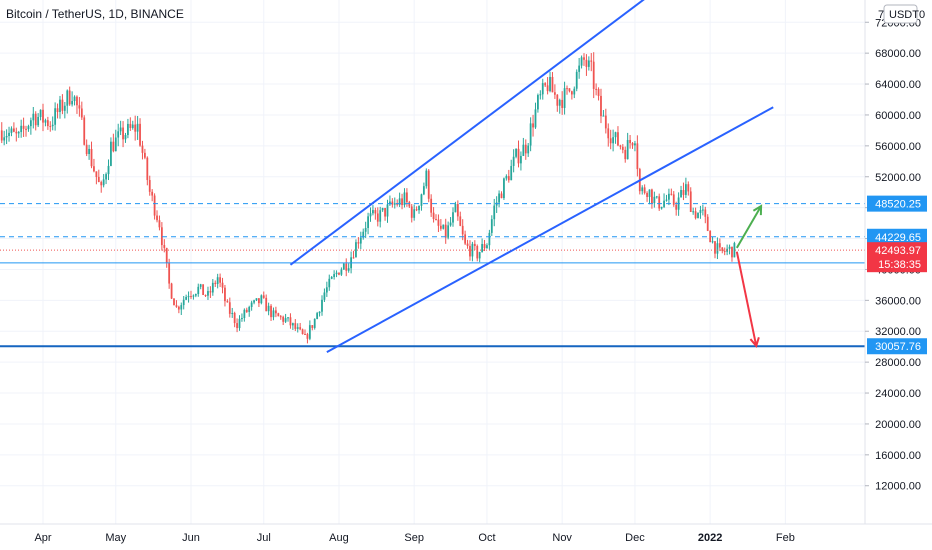 The height and width of the screenshot is (550, 932). What do you see at coordinates (898, 251) in the screenshot?
I see `last-price-value: 42493.97` at bounding box center [898, 251].